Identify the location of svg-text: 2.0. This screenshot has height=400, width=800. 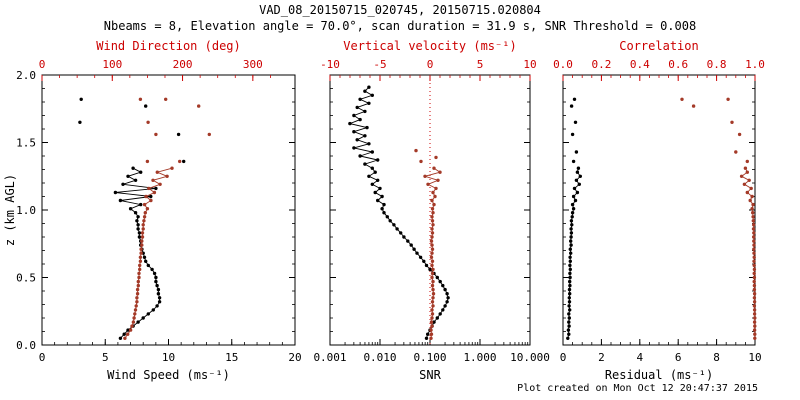
(26, 75).